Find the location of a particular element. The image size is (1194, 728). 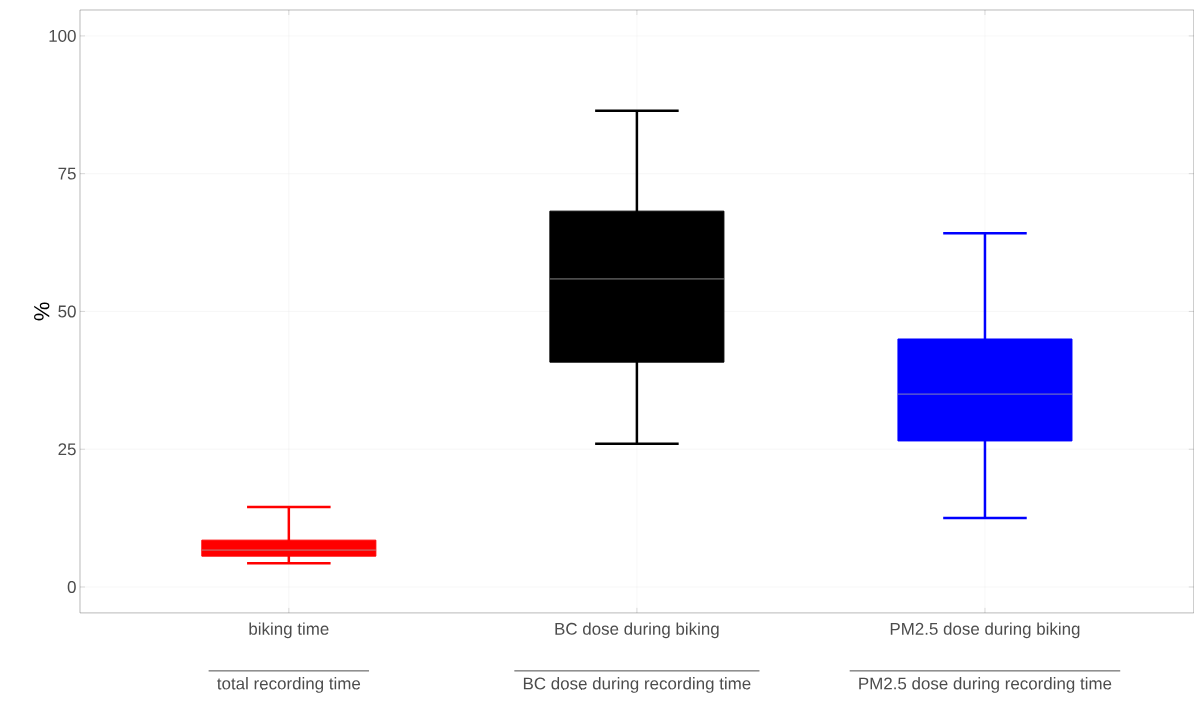

text: BC dose during recording time is located at coordinates (637, 685).